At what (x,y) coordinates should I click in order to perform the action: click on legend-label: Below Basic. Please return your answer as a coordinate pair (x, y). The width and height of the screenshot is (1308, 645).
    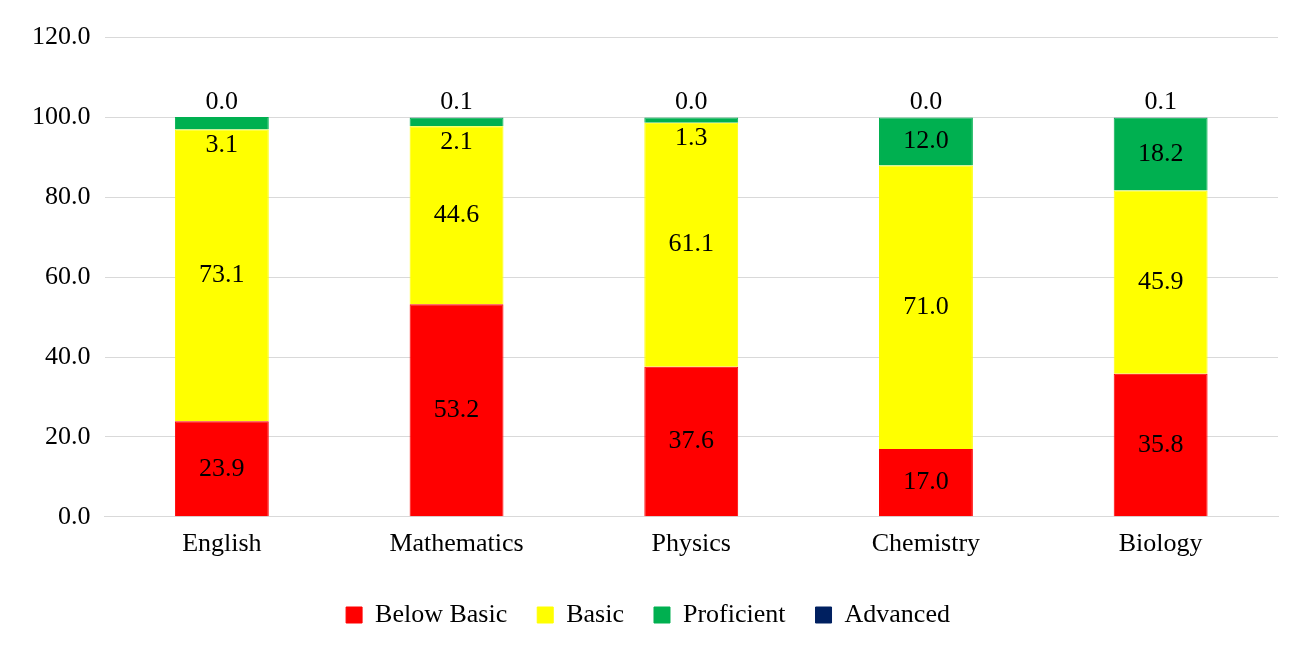
    Looking at the image, I should click on (441, 613).